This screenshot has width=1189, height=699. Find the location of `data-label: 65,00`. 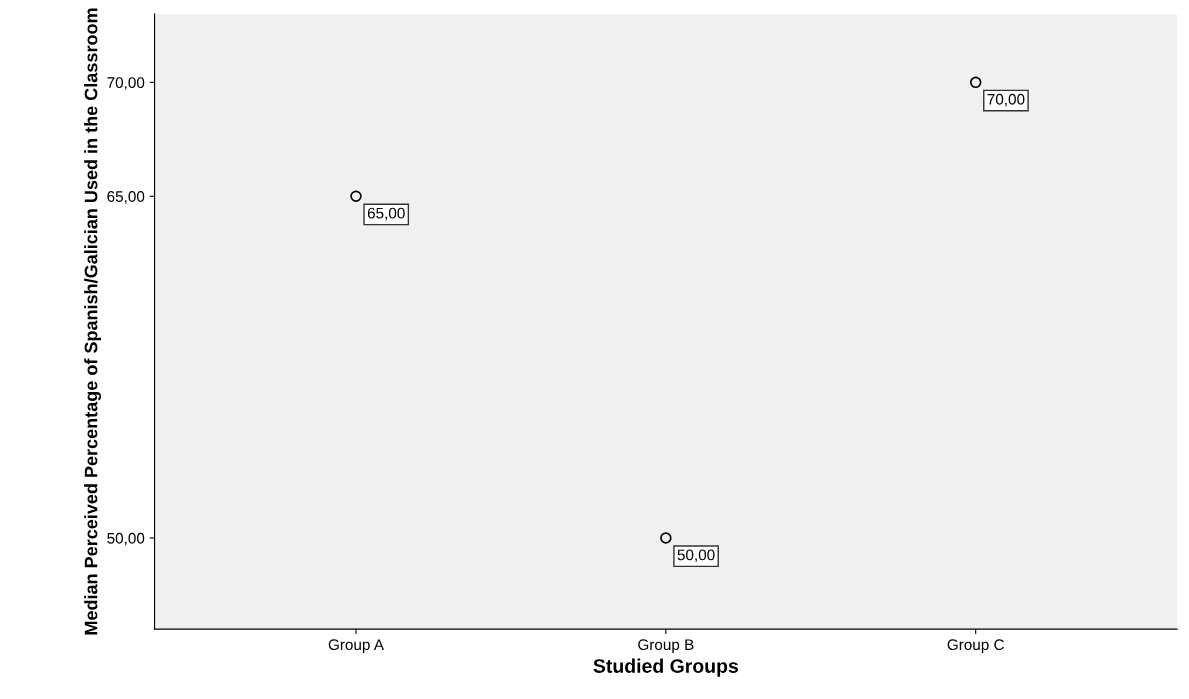

data-label: 65,00 is located at coordinates (386, 214).